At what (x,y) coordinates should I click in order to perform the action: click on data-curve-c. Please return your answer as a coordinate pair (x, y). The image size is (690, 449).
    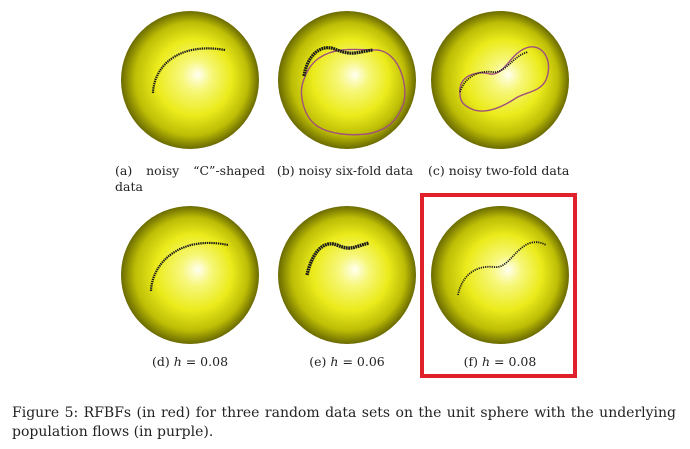
    Looking at the image, I should click on (494, 72).